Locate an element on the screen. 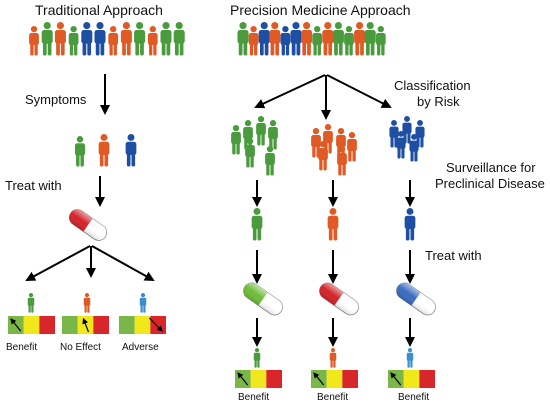  arrow-to-adverse is located at coordinates (123, 263).